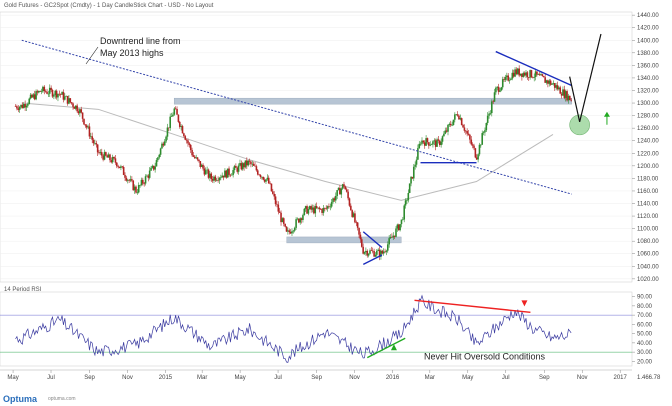 This screenshot has height=406, width=672. What do you see at coordinates (386, 348) in the screenshot?
I see `rsi-bullish-divergence-line` at bounding box center [386, 348].